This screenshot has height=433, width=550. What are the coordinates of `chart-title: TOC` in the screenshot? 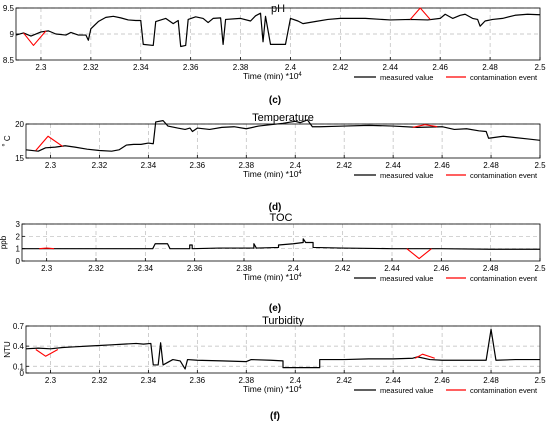 It's located at (280, 218).